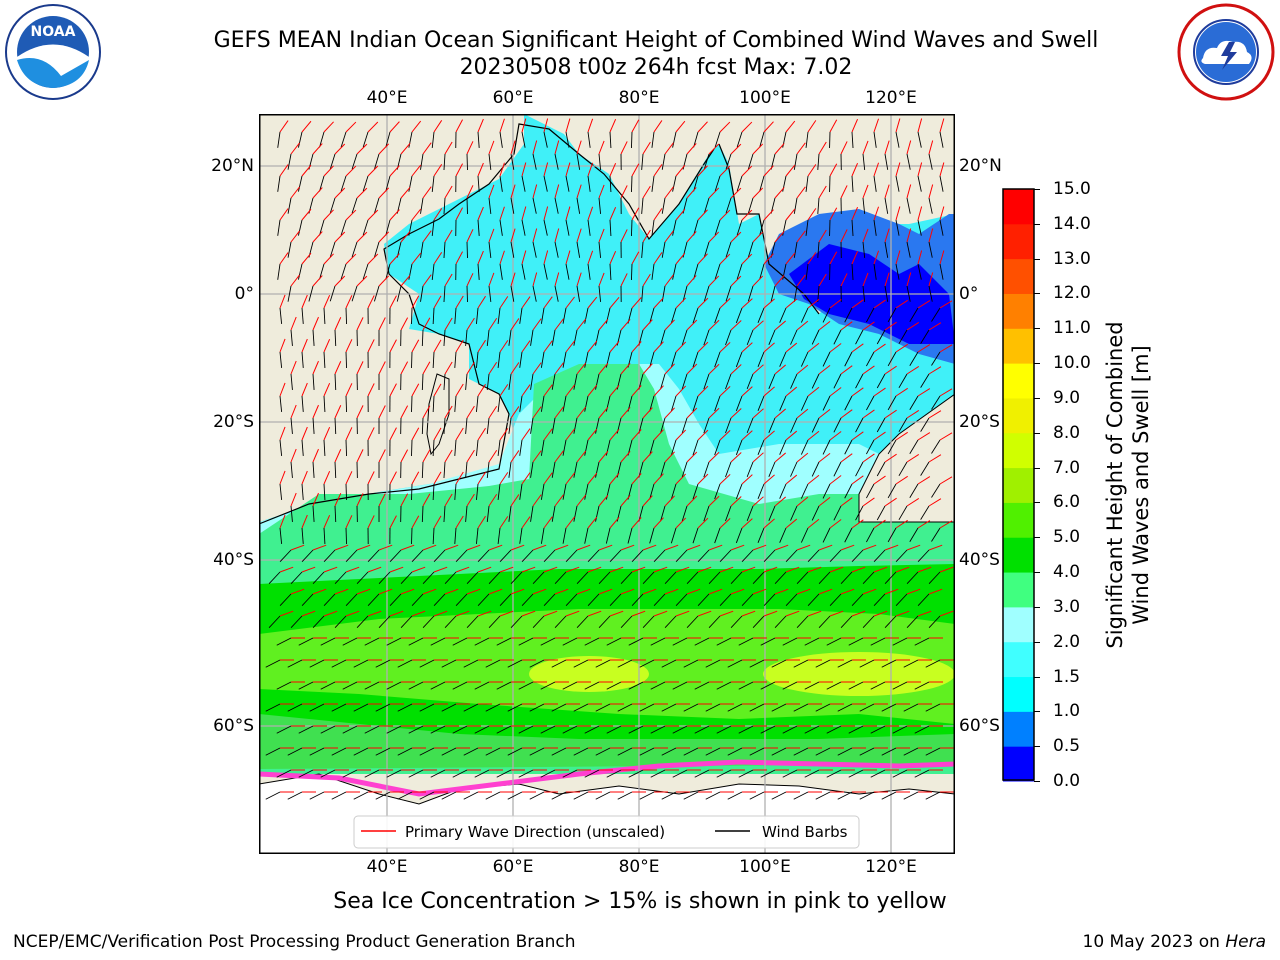 Image resolution: width=1280 pixels, height=960 pixels. Describe the element at coordinates (607, 778) in the screenshot. I see `sea-ice-edge` at that location.